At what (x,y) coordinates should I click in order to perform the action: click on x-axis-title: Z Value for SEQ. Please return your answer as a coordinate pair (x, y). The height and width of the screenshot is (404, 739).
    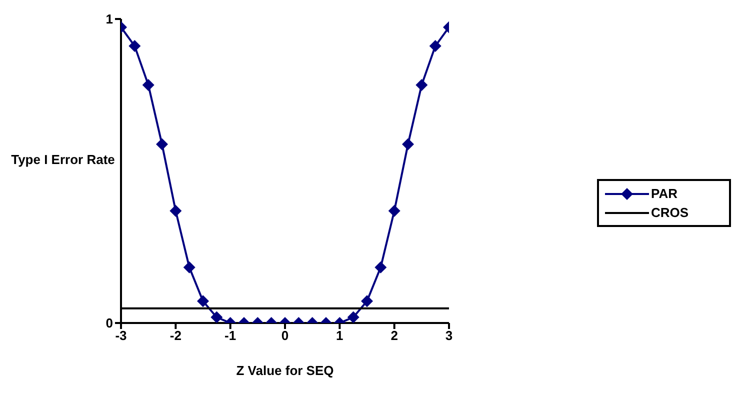
    Looking at the image, I should click on (285, 370).